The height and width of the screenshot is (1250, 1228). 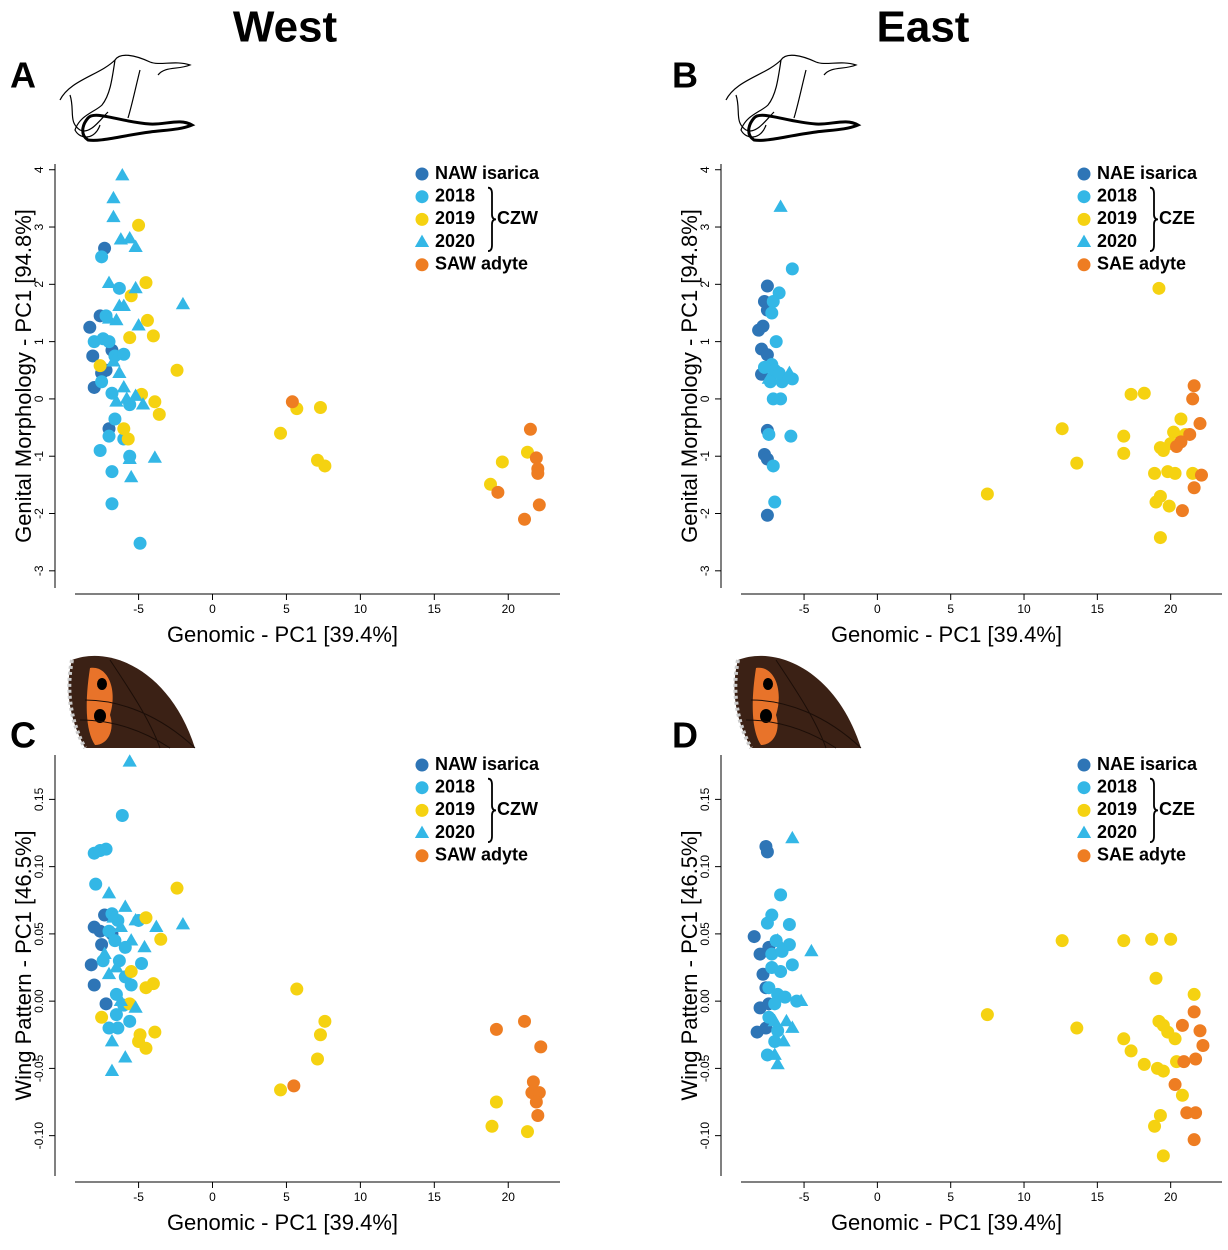 I want to click on y-tick-label: 0.05, so click(x=705, y=934).